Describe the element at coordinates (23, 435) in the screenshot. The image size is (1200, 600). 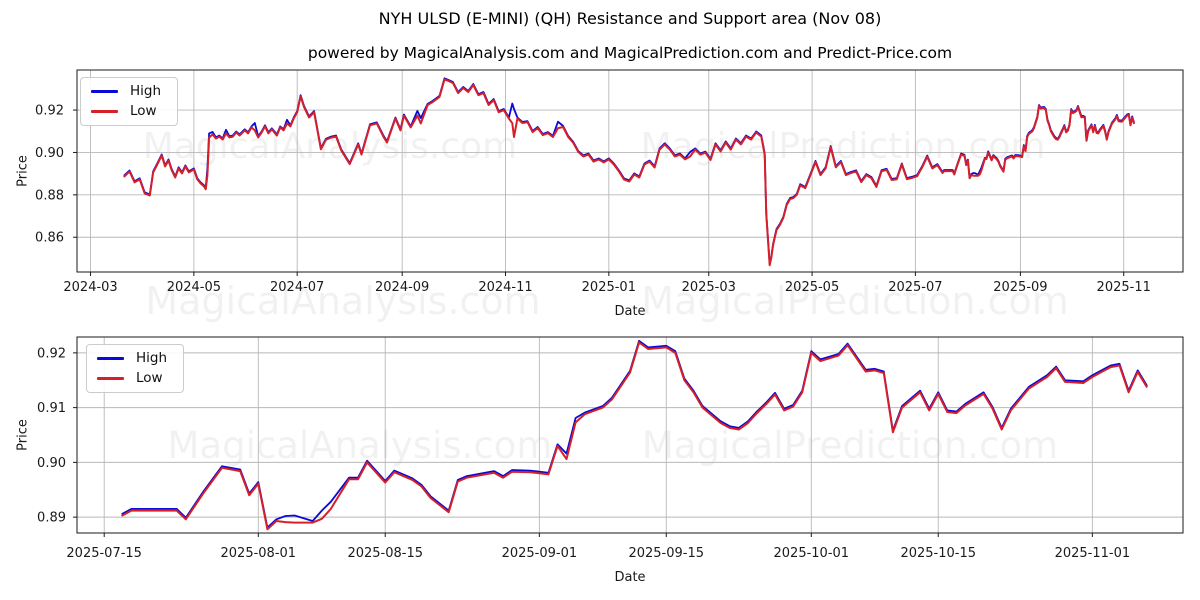
I see `bottom-y-axis-label: Price` at that location.